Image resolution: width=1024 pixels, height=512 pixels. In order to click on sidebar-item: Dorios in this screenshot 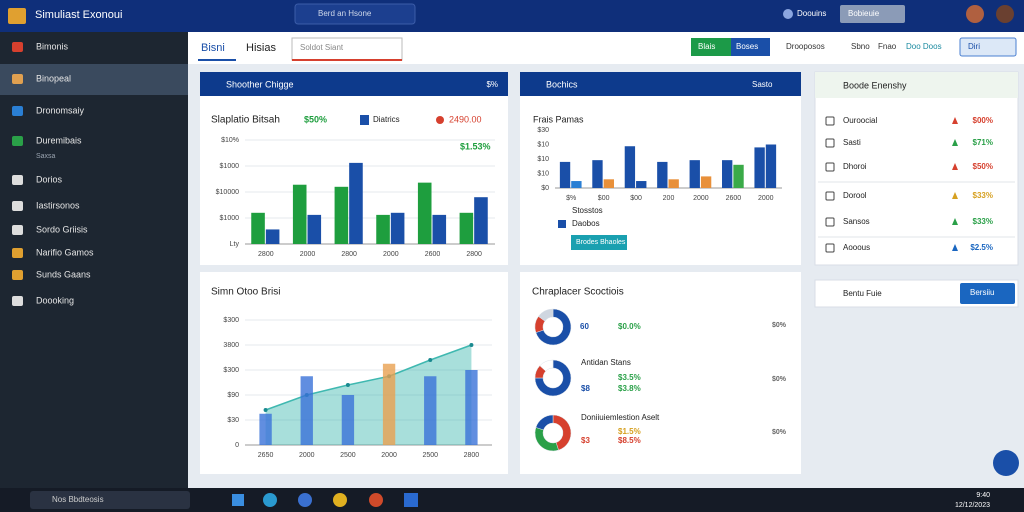, I will do `click(49, 179)`.